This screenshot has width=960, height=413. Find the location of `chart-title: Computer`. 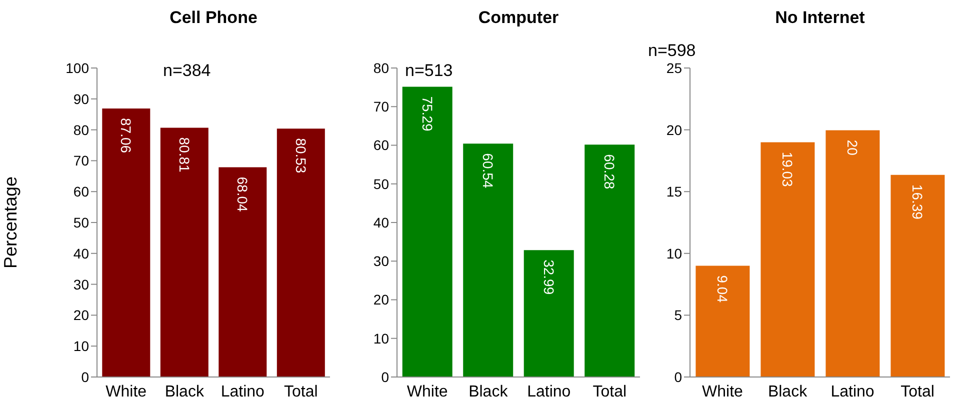

chart-title: Computer is located at coordinates (518, 18).